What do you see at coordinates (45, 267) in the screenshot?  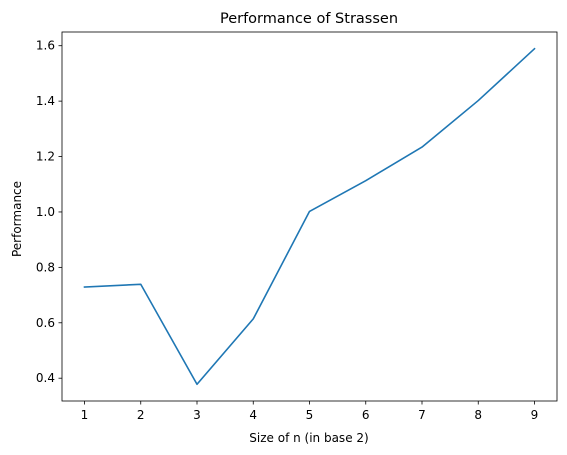 I see `y-tick-label: 0.8` at bounding box center [45, 267].